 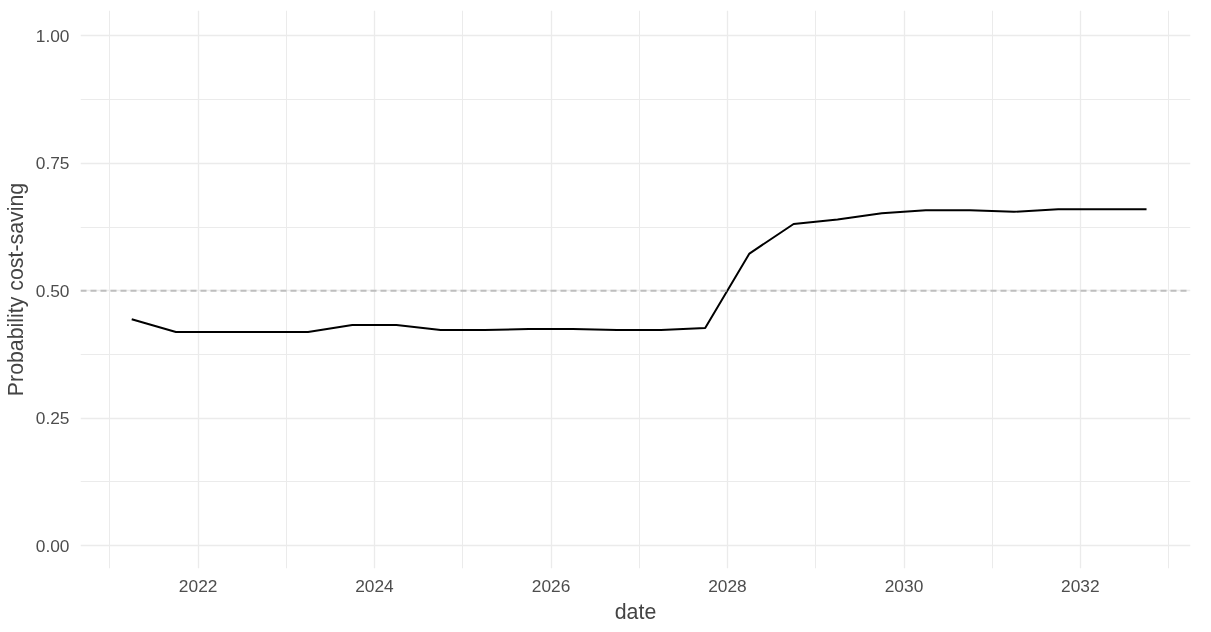 What do you see at coordinates (551, 585) in the screenshot?
I see `x-tick-label: 2026` at bounding box center [551, 585].